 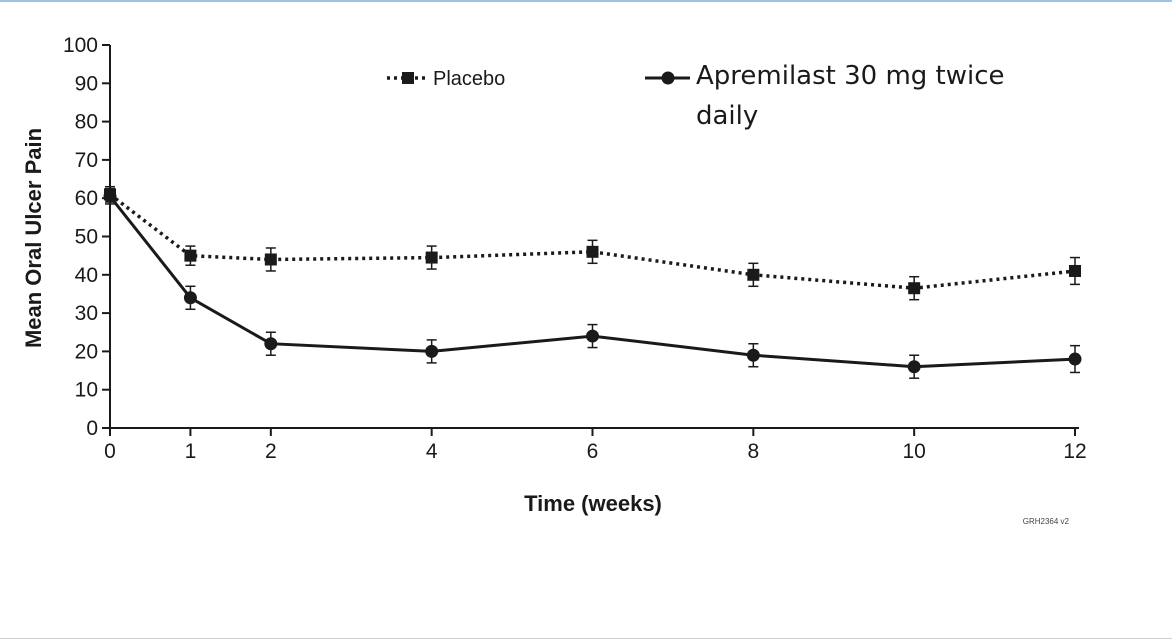 What do you see at coordinates (1074, 451) in the screenshot?
I see `x-tick-label: 12` at bounding box center [1074, 451].